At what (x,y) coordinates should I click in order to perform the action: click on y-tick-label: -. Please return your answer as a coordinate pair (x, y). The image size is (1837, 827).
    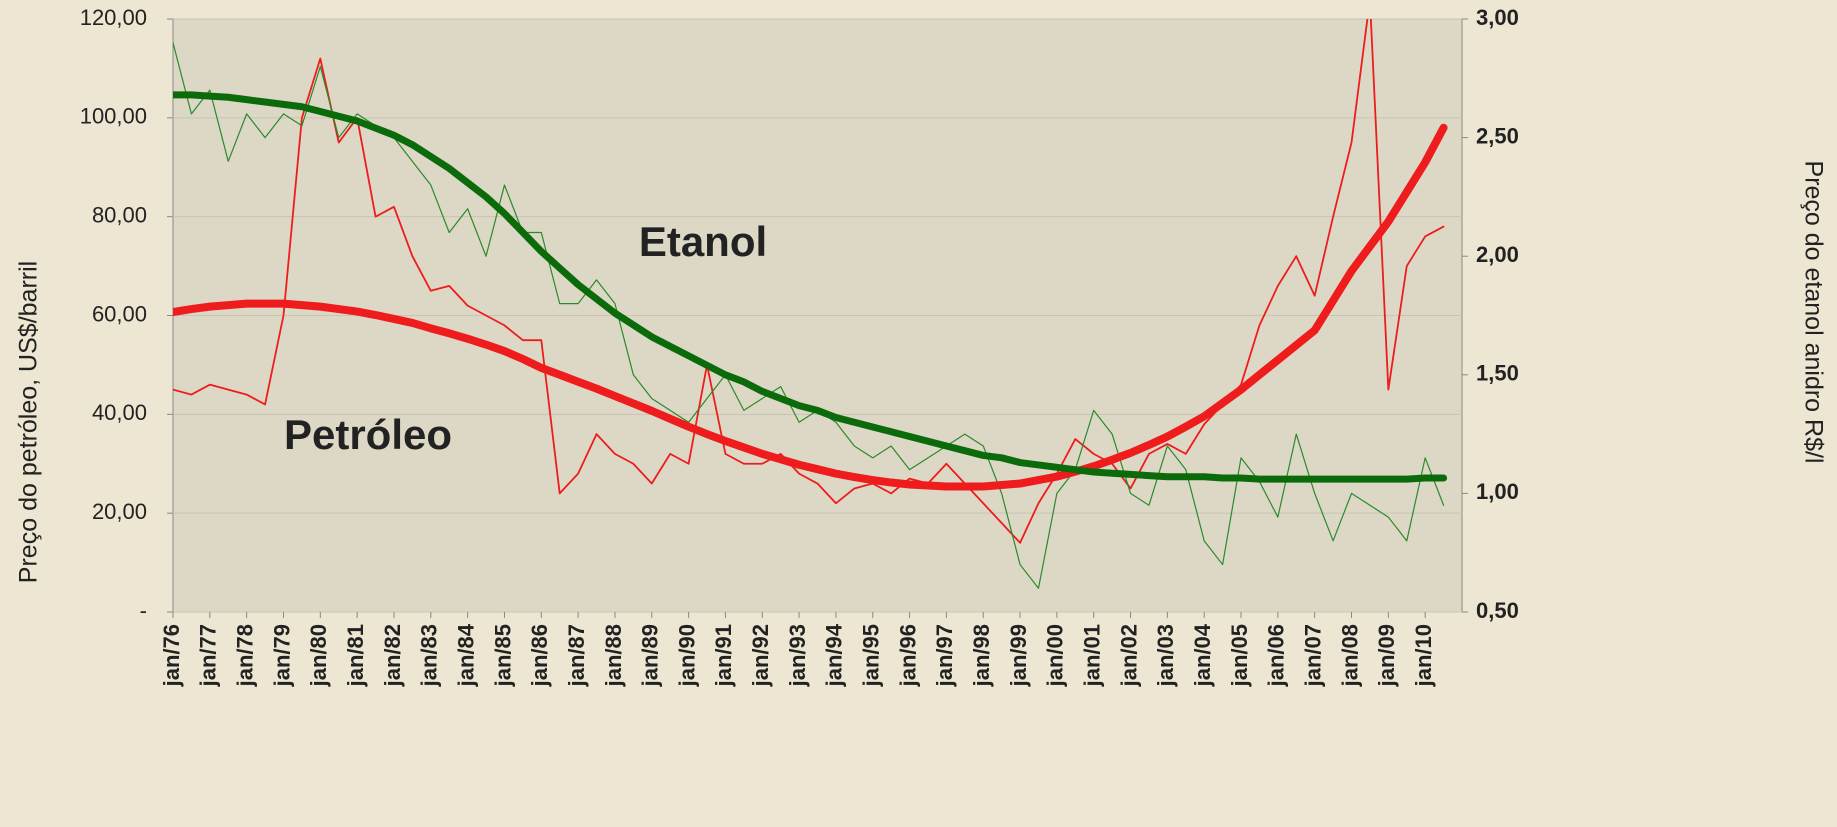
    Looking at the image, I should click on (143, 610).